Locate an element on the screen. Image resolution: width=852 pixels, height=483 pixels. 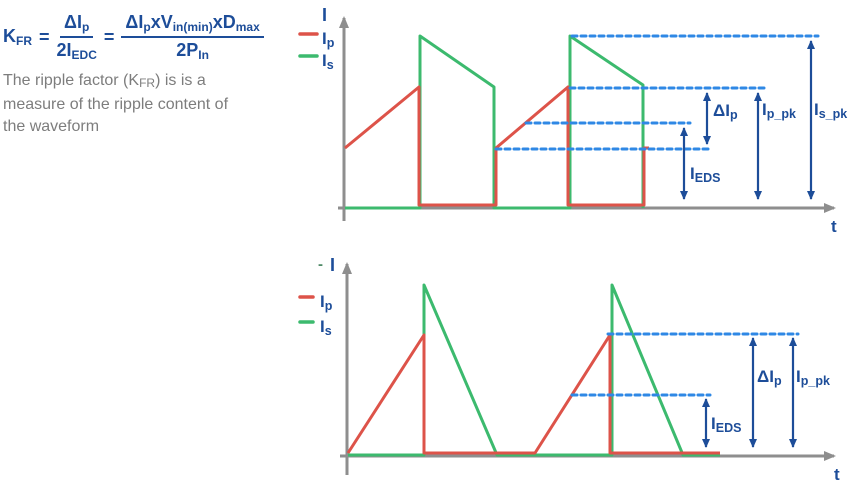
is-pk-label: Is_pk is located at coordinates (830, 110).